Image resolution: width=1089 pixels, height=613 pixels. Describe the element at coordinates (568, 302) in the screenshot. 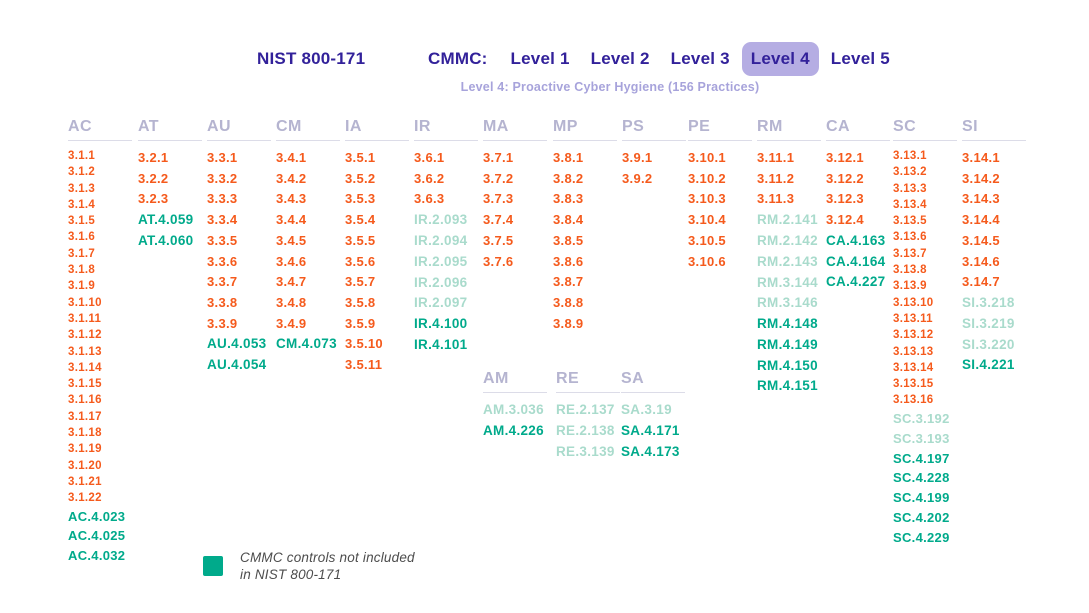

I see `control-code: 3.8.8` at that location.